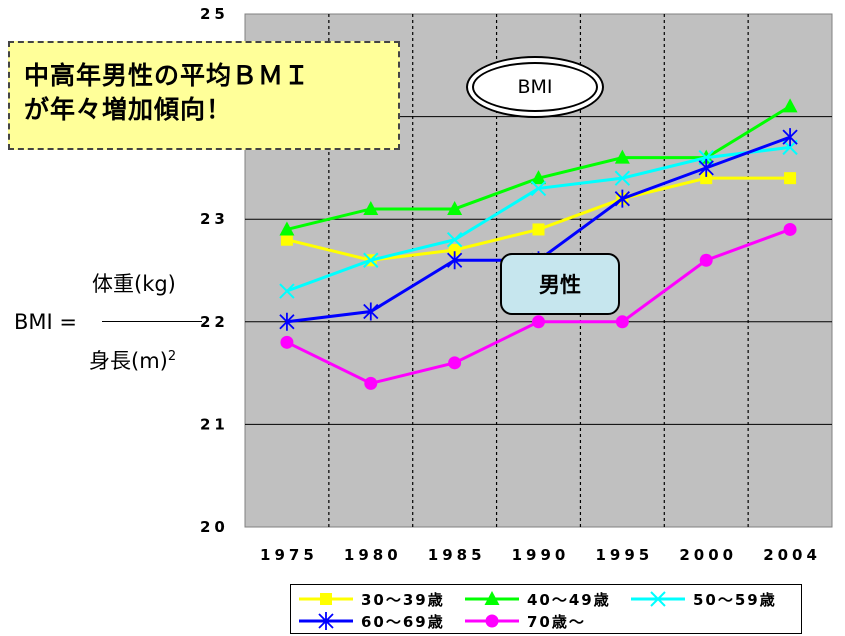 The height and width of the screenshot is (636, 845). Describe the element at coordinates (214, 322) in the screenshot. I see `y-tick-label: 22` at that location.